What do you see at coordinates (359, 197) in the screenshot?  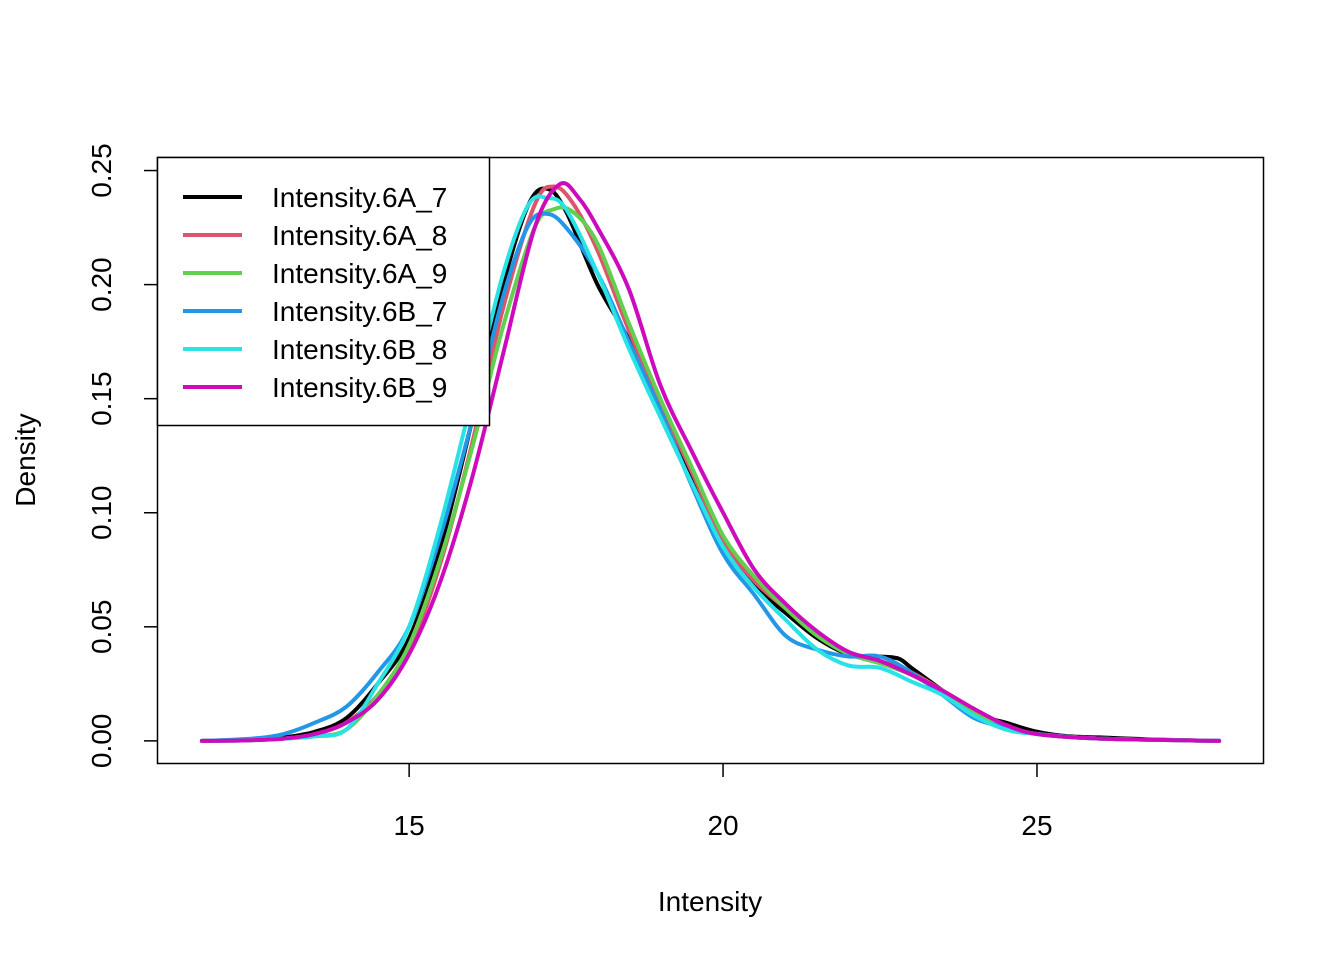 I see `legend-label: Intensity.6A_7` at bounding box center [359, 197].